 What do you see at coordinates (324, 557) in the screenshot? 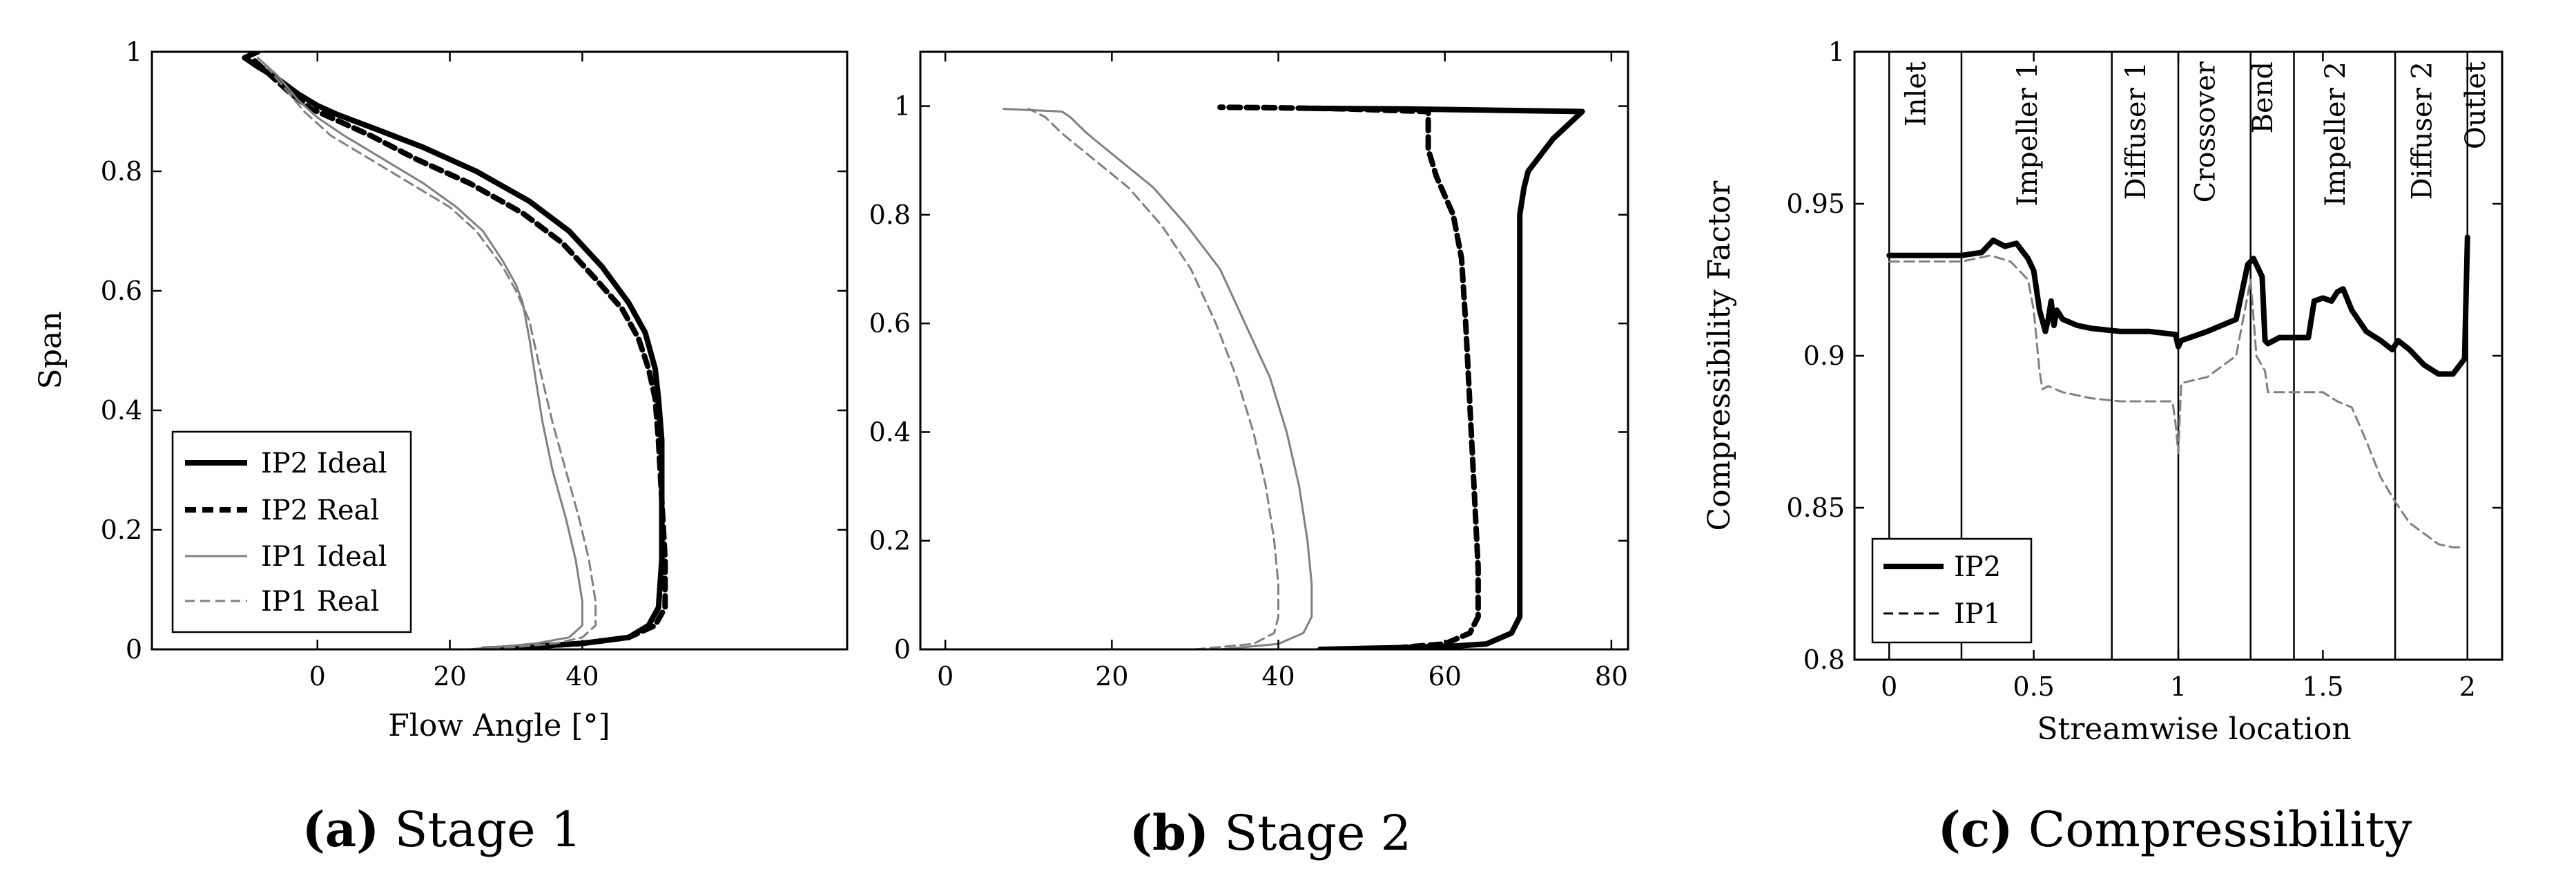
I see `legend-label-ip1-ideal: IP1 Ideal` at bounding box center [324, 557].